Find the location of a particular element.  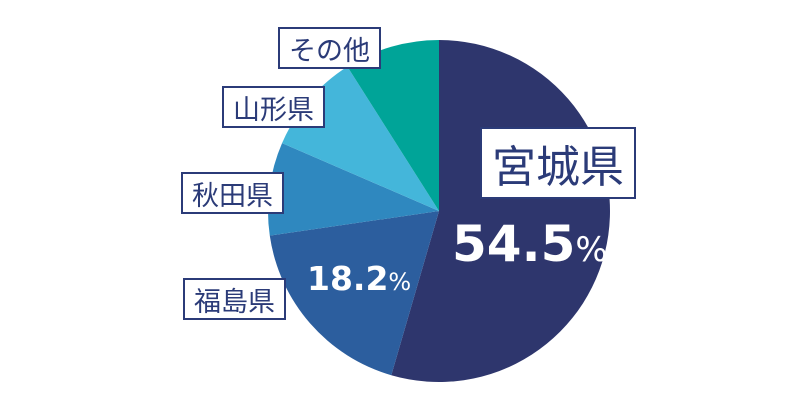

data-label-miyagi-number: 54.5 is located at coordinates (514, 244).